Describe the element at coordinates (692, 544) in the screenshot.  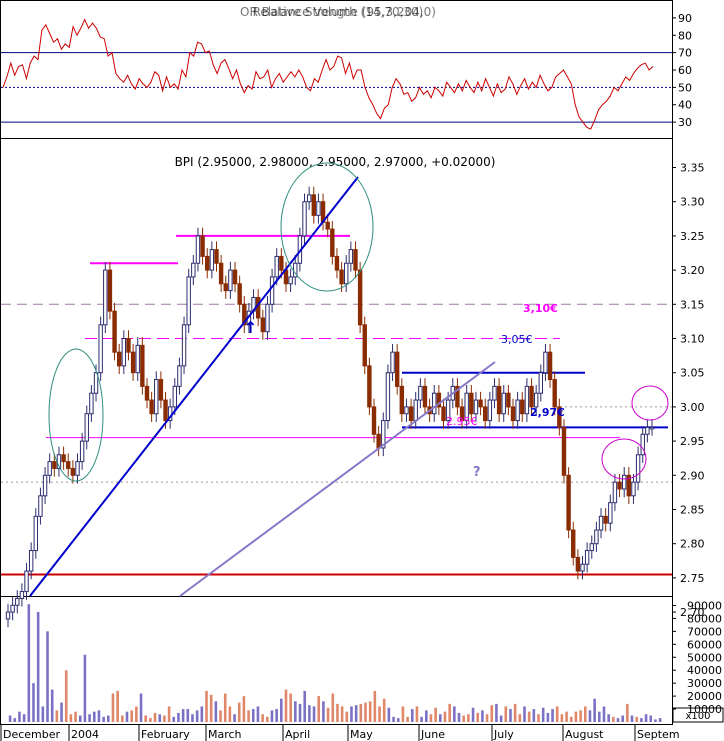
I see `price-tick-label: 2.80` at that location.